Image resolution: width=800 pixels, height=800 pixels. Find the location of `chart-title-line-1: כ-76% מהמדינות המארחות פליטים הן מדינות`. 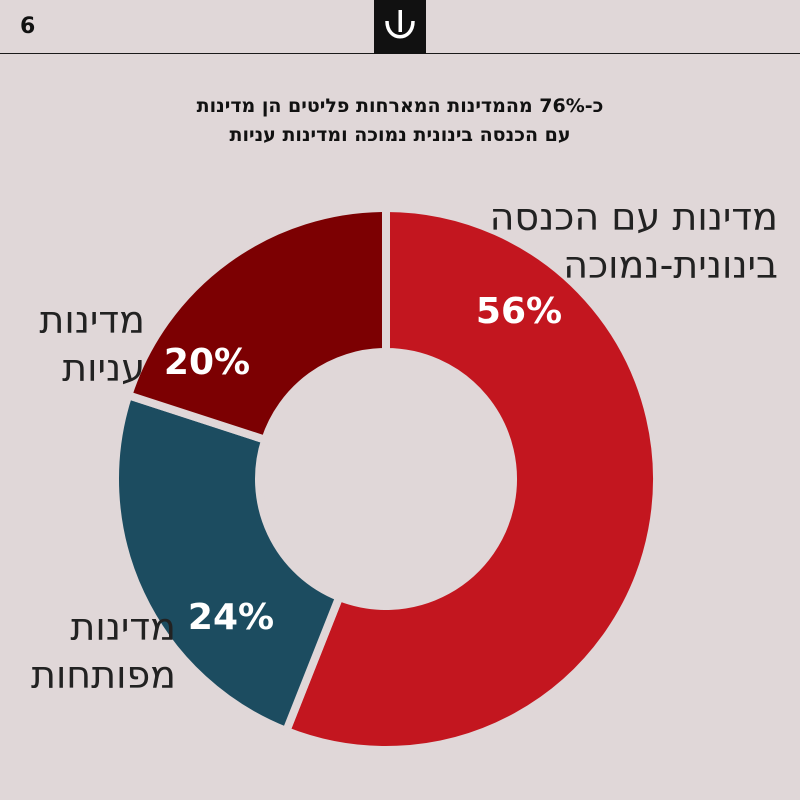

chart-title-line-1: כ-76% מהמדינות המארחות פליטים הן מדינות is located at coordinates (400, 106).